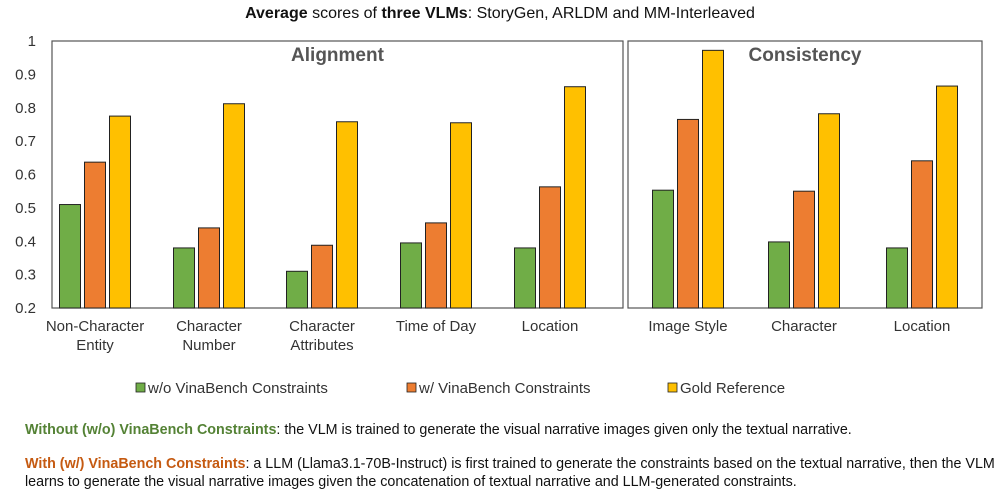 The width and height of the screenshot is (1000, 504). What do you see at coordinates (411, 387) in the screenshot?
I see `legend-swatch-w` at bounding box center [411, 387].